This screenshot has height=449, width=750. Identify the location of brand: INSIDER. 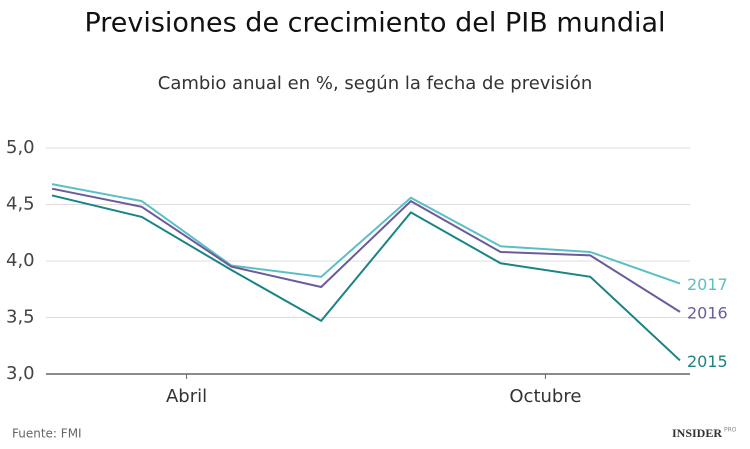
(697, 433).